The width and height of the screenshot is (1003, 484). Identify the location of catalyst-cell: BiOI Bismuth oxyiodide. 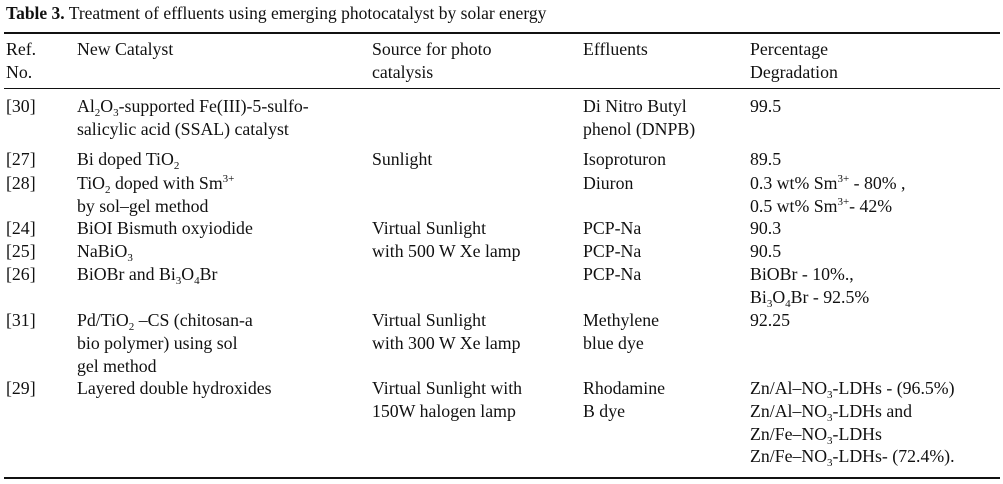
(165, 228).